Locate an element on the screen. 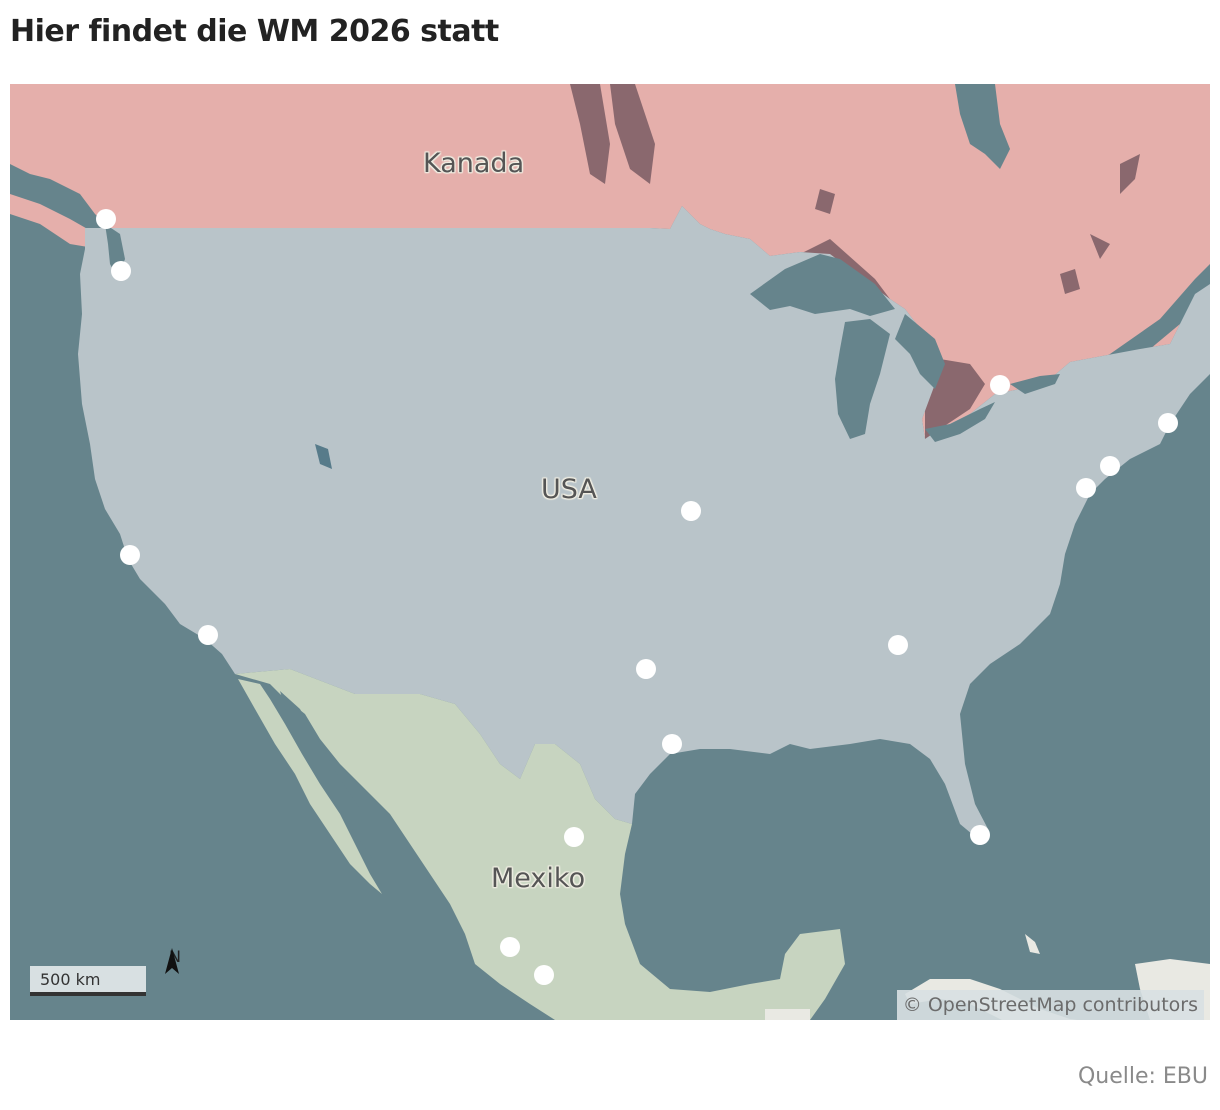 The image size is (1220, 1110). baja-california is located at coordinates (310, 786).